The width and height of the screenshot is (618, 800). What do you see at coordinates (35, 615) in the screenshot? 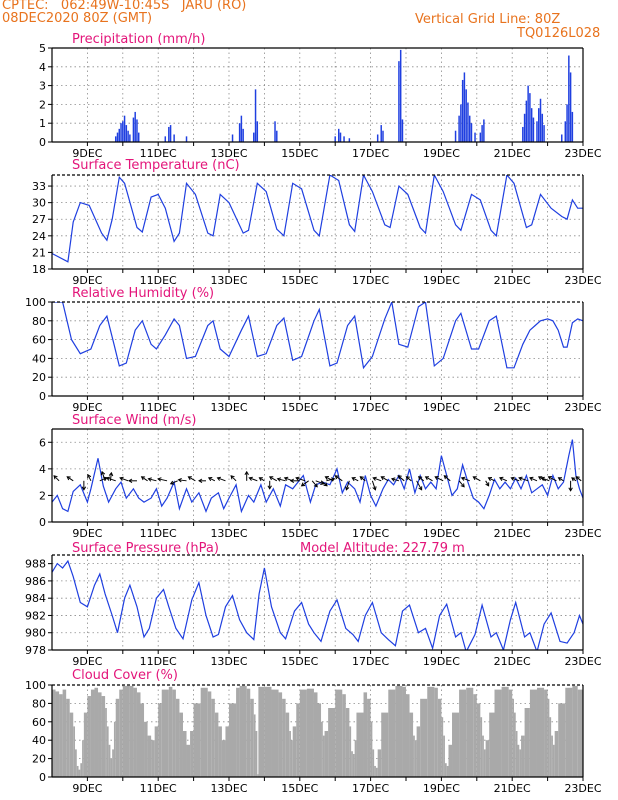
I see `y-tick-label: 982` at bounding box center [35, 615].